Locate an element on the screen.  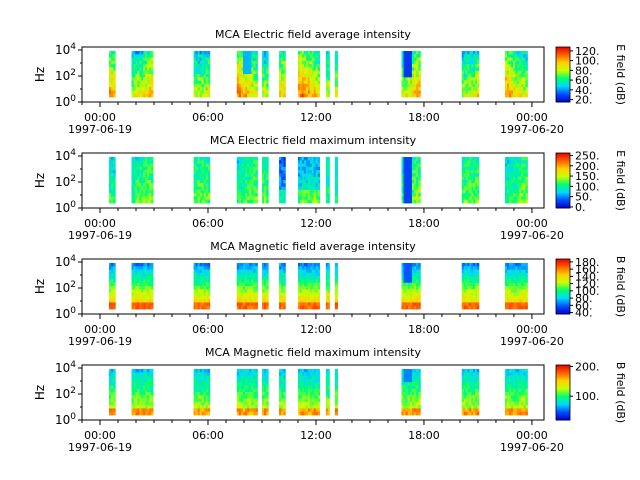
colorbar-tick-label: 140. is located at coordinates (587, 276).